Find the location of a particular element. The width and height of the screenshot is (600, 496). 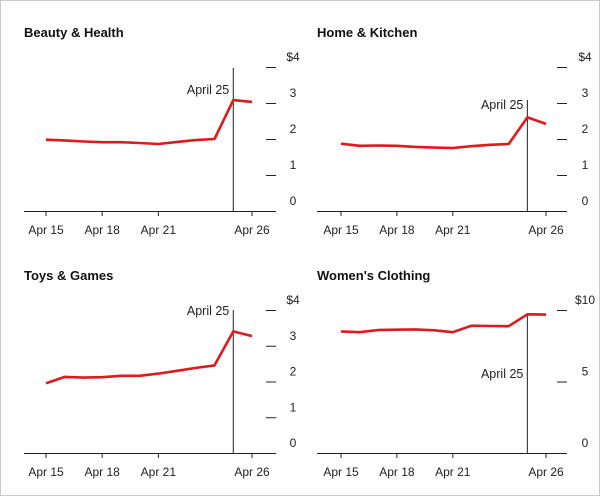

panel-title: Women's Clothing is located at coordinates (373, 275).